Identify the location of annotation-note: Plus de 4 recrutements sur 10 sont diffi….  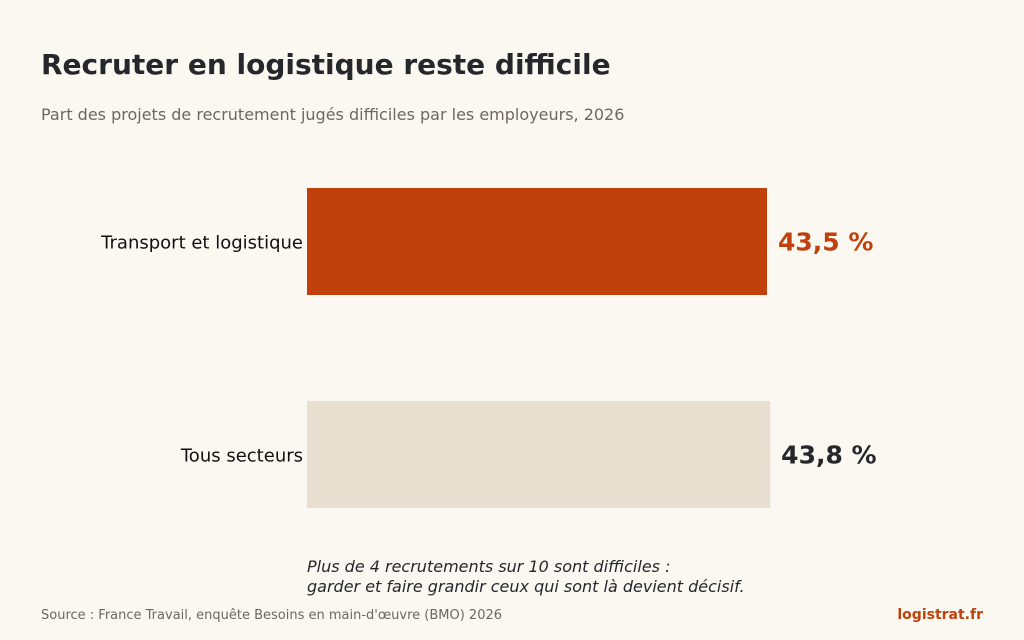
(526, 577).